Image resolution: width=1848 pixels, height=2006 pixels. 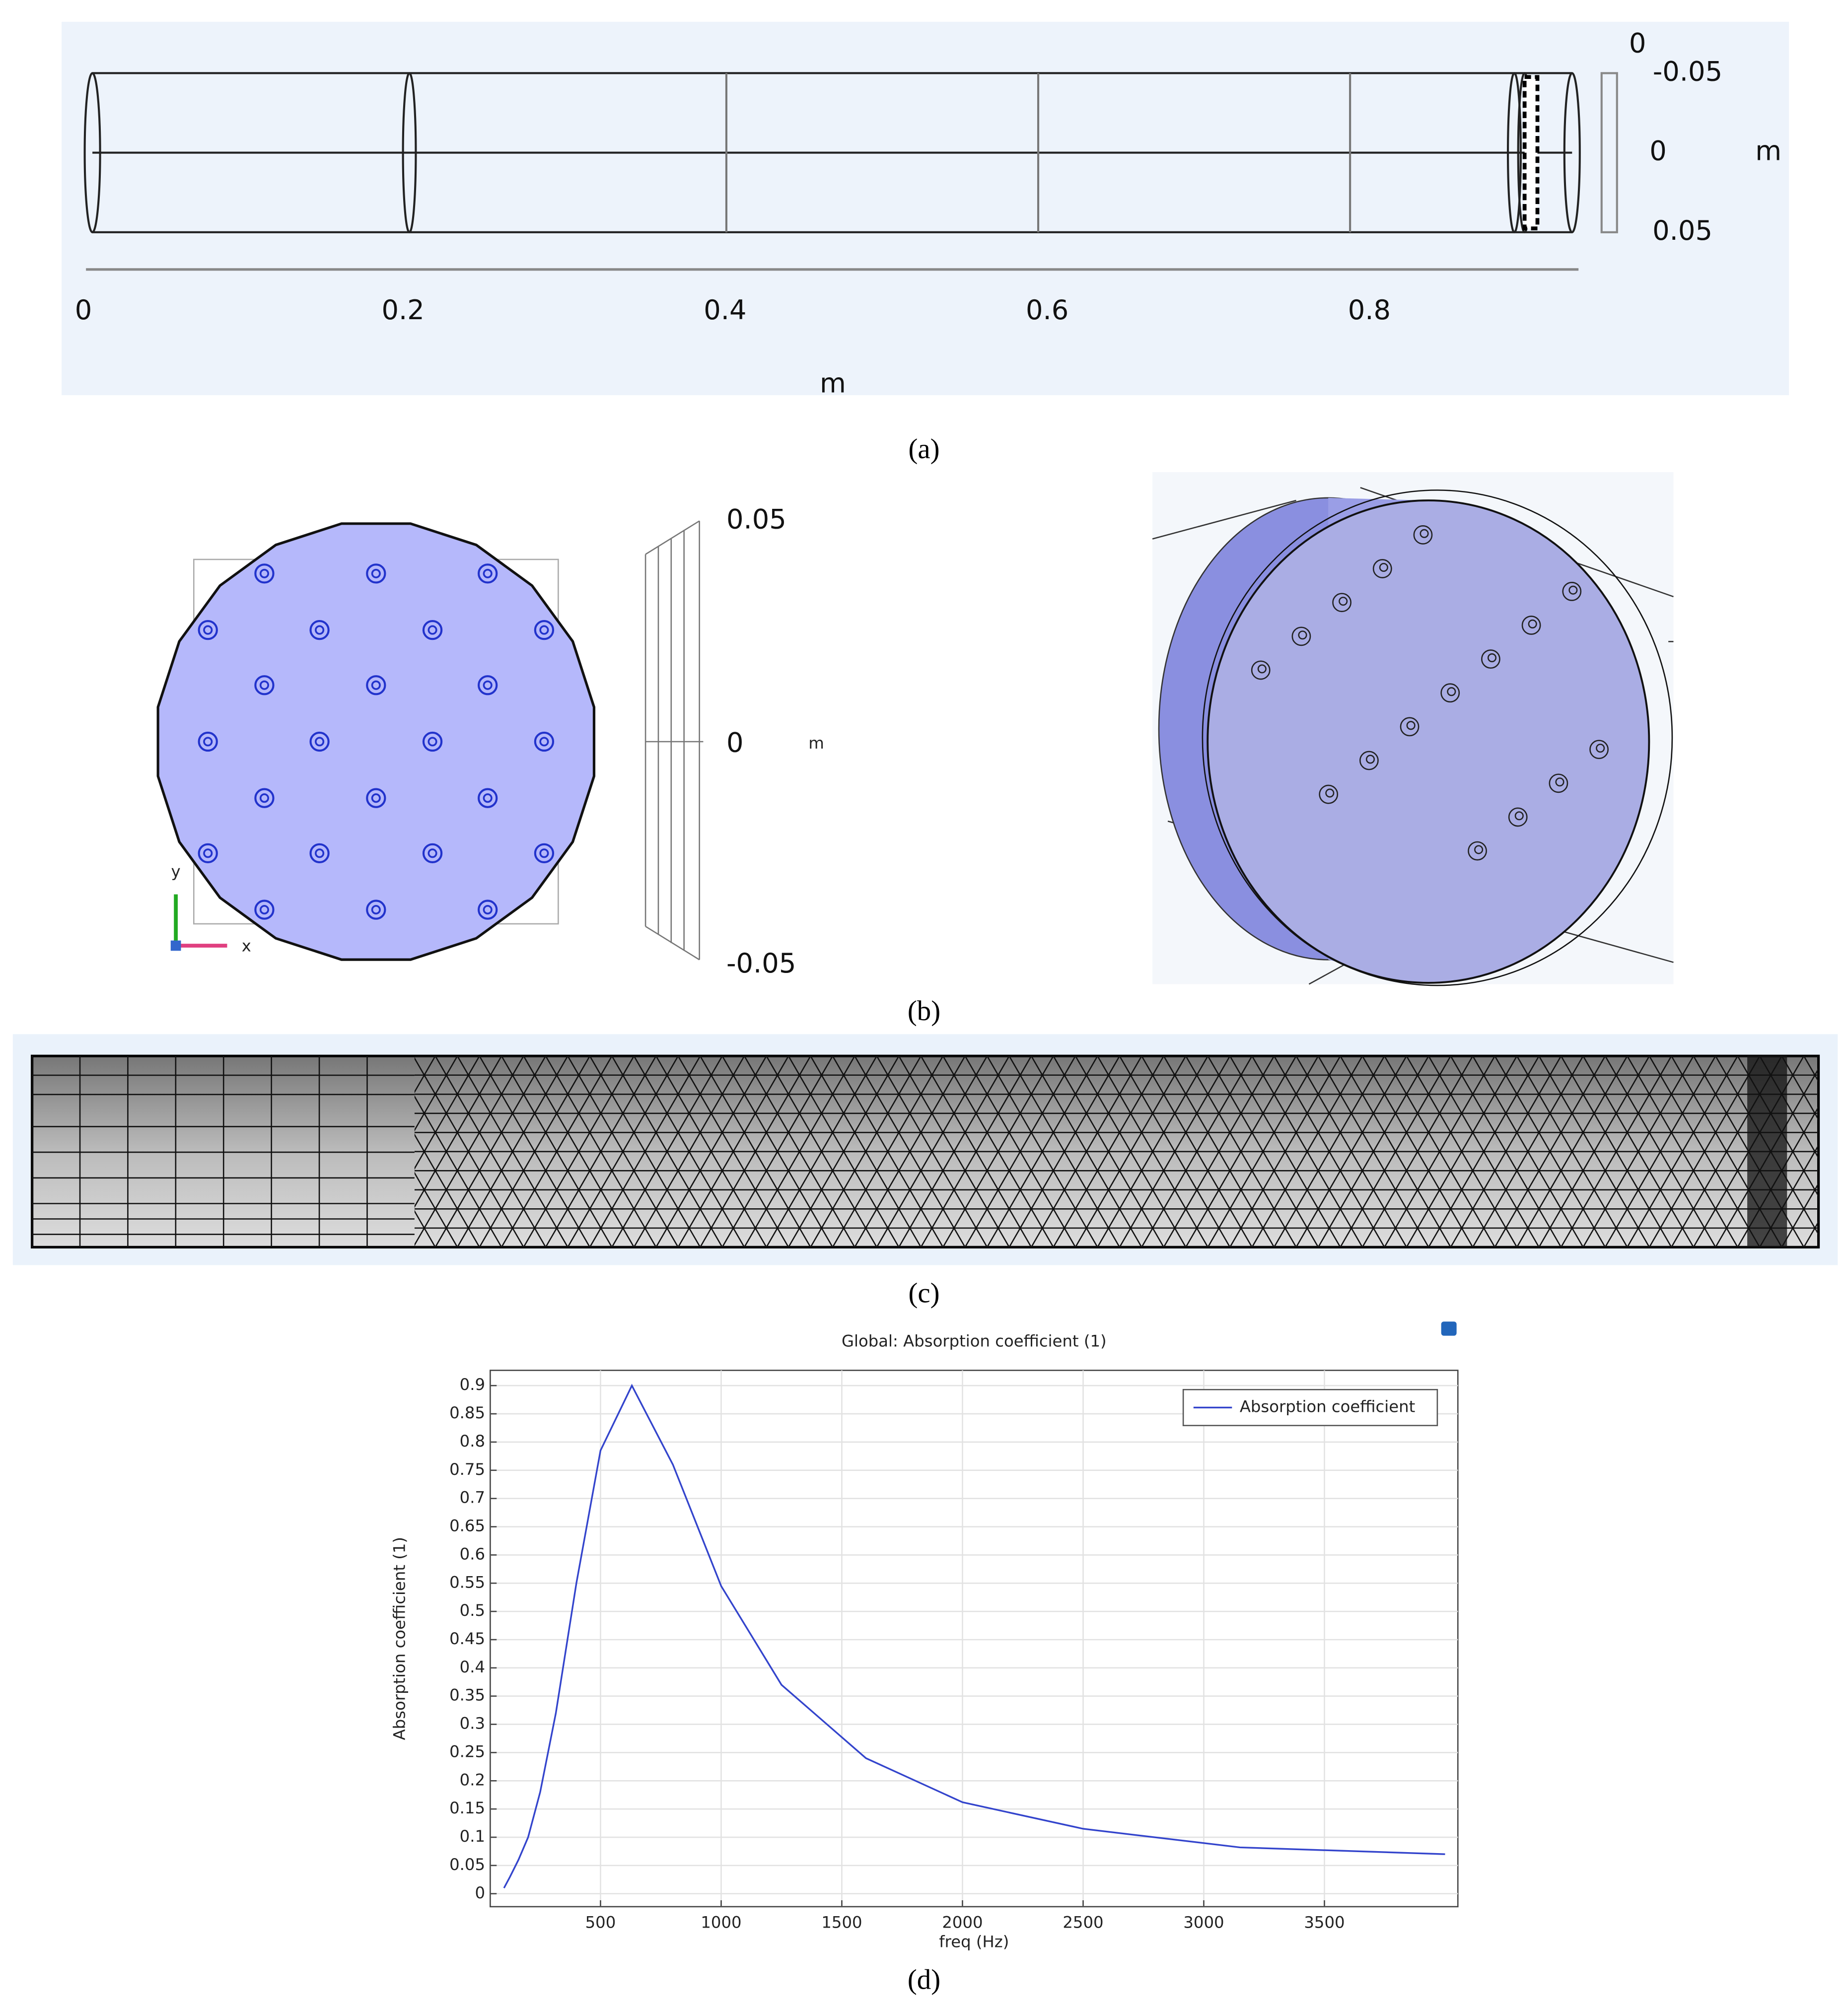 I want to click on y-axis-label: Absorption coefficient (1), so click(x=399, y=1638).